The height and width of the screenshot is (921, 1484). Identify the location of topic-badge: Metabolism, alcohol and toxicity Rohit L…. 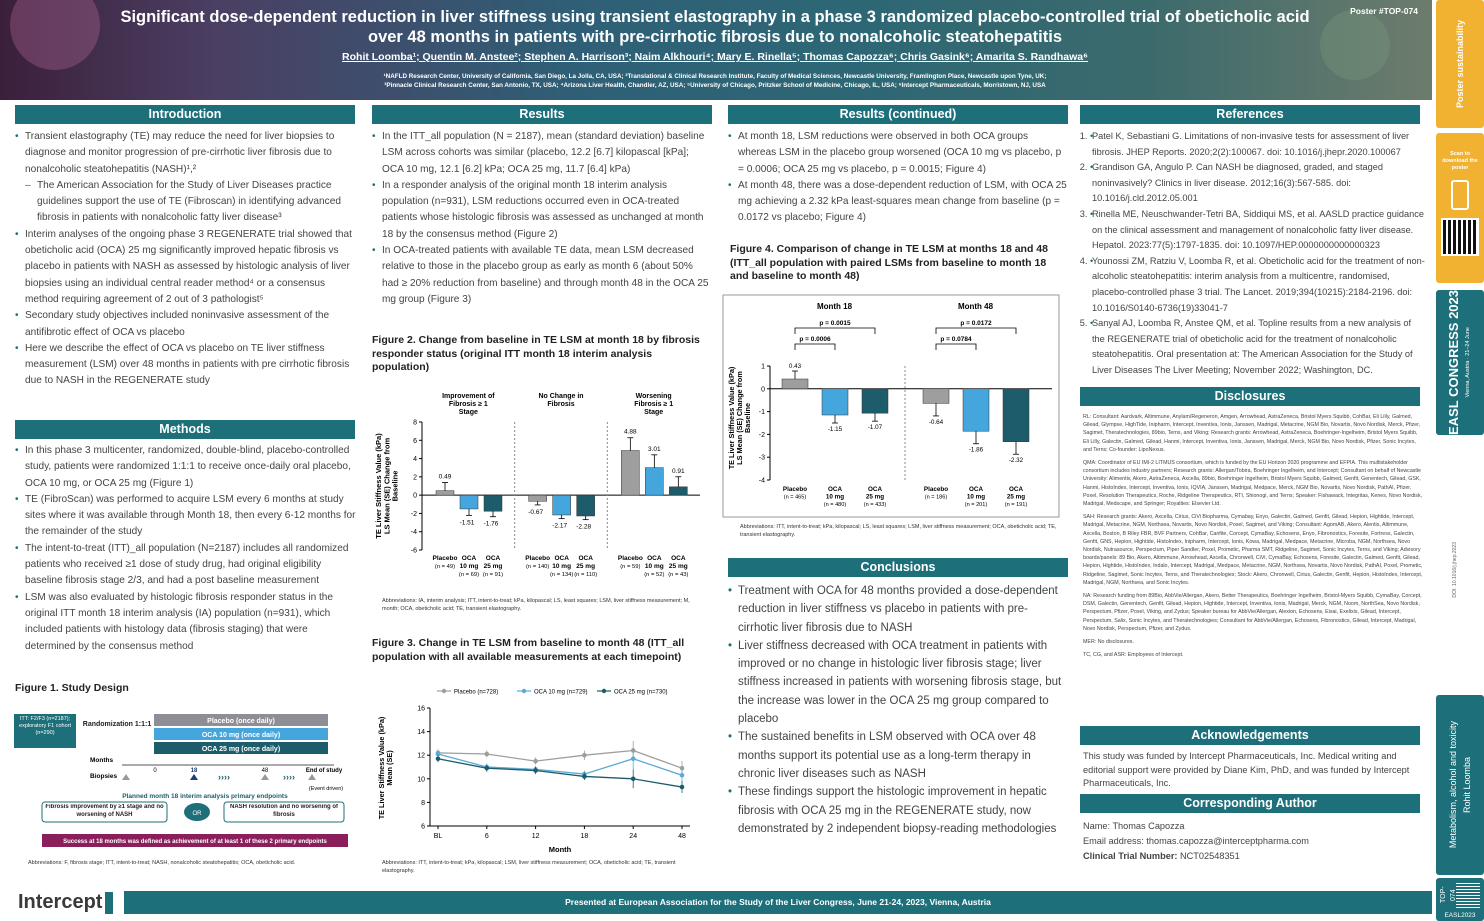
(1460, 785).